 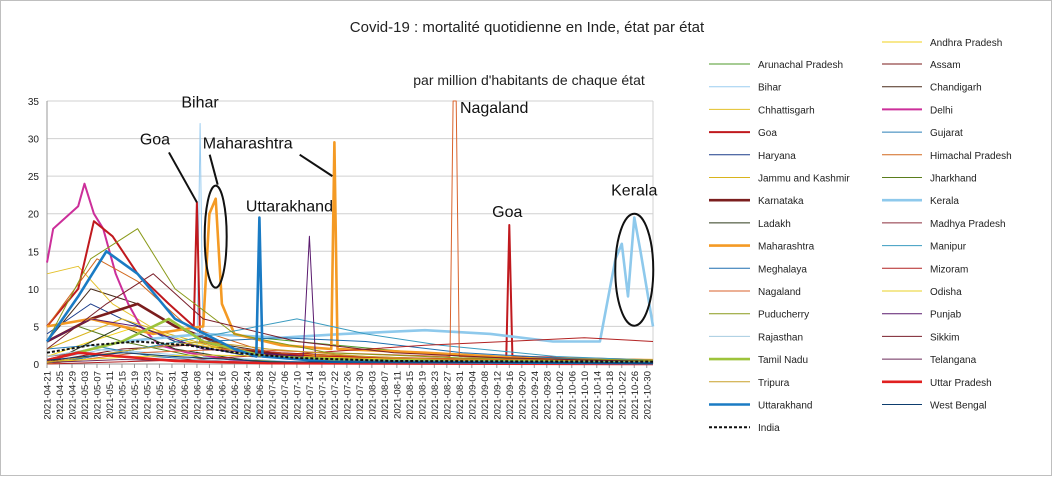 What do you see at coordinates (385, 395) in the screenshot?
I see `x-tick-label: 2021-08-07` at bounding box center [385, 395].